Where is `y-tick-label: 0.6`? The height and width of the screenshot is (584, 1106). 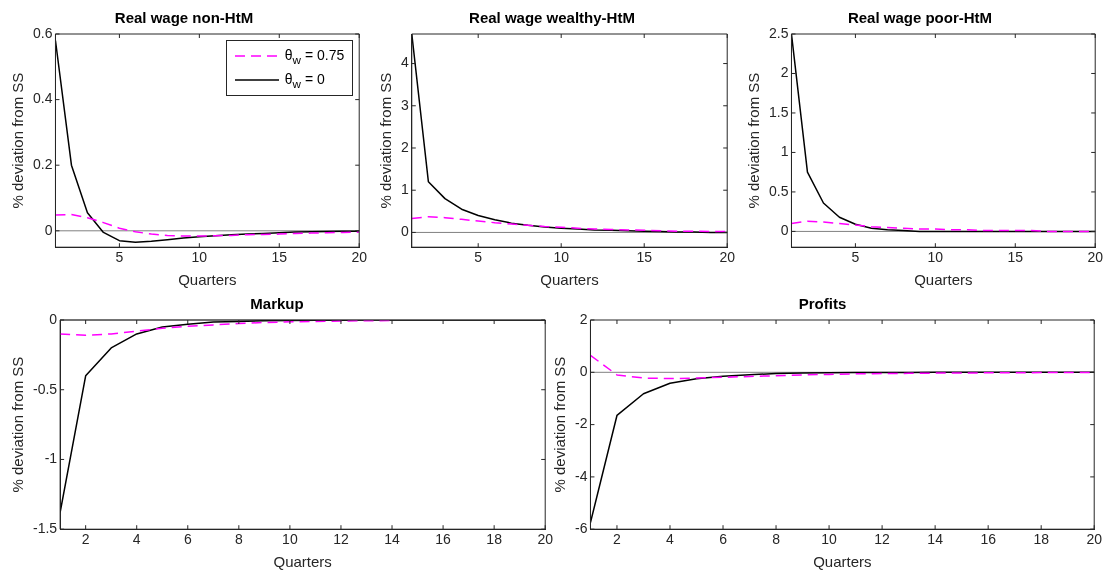 y-tick-label: 0.6 is located at coordinates (42, 32).